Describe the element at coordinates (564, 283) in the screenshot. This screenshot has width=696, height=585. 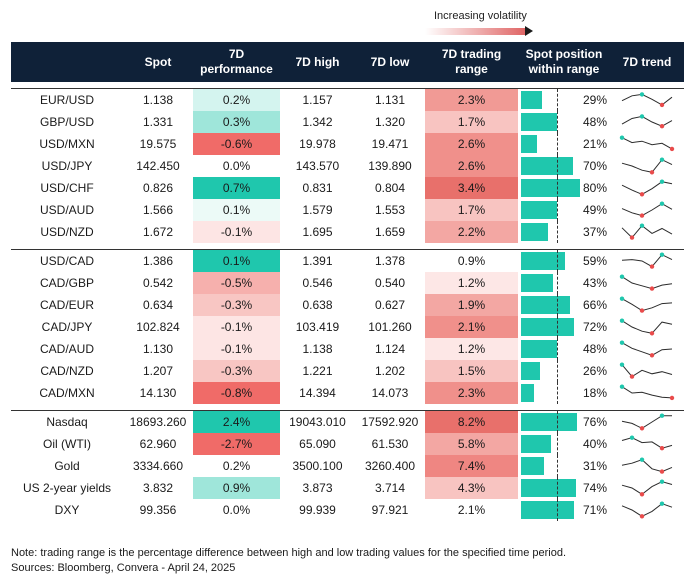
I see `range-position-cell: 43%` at that location.